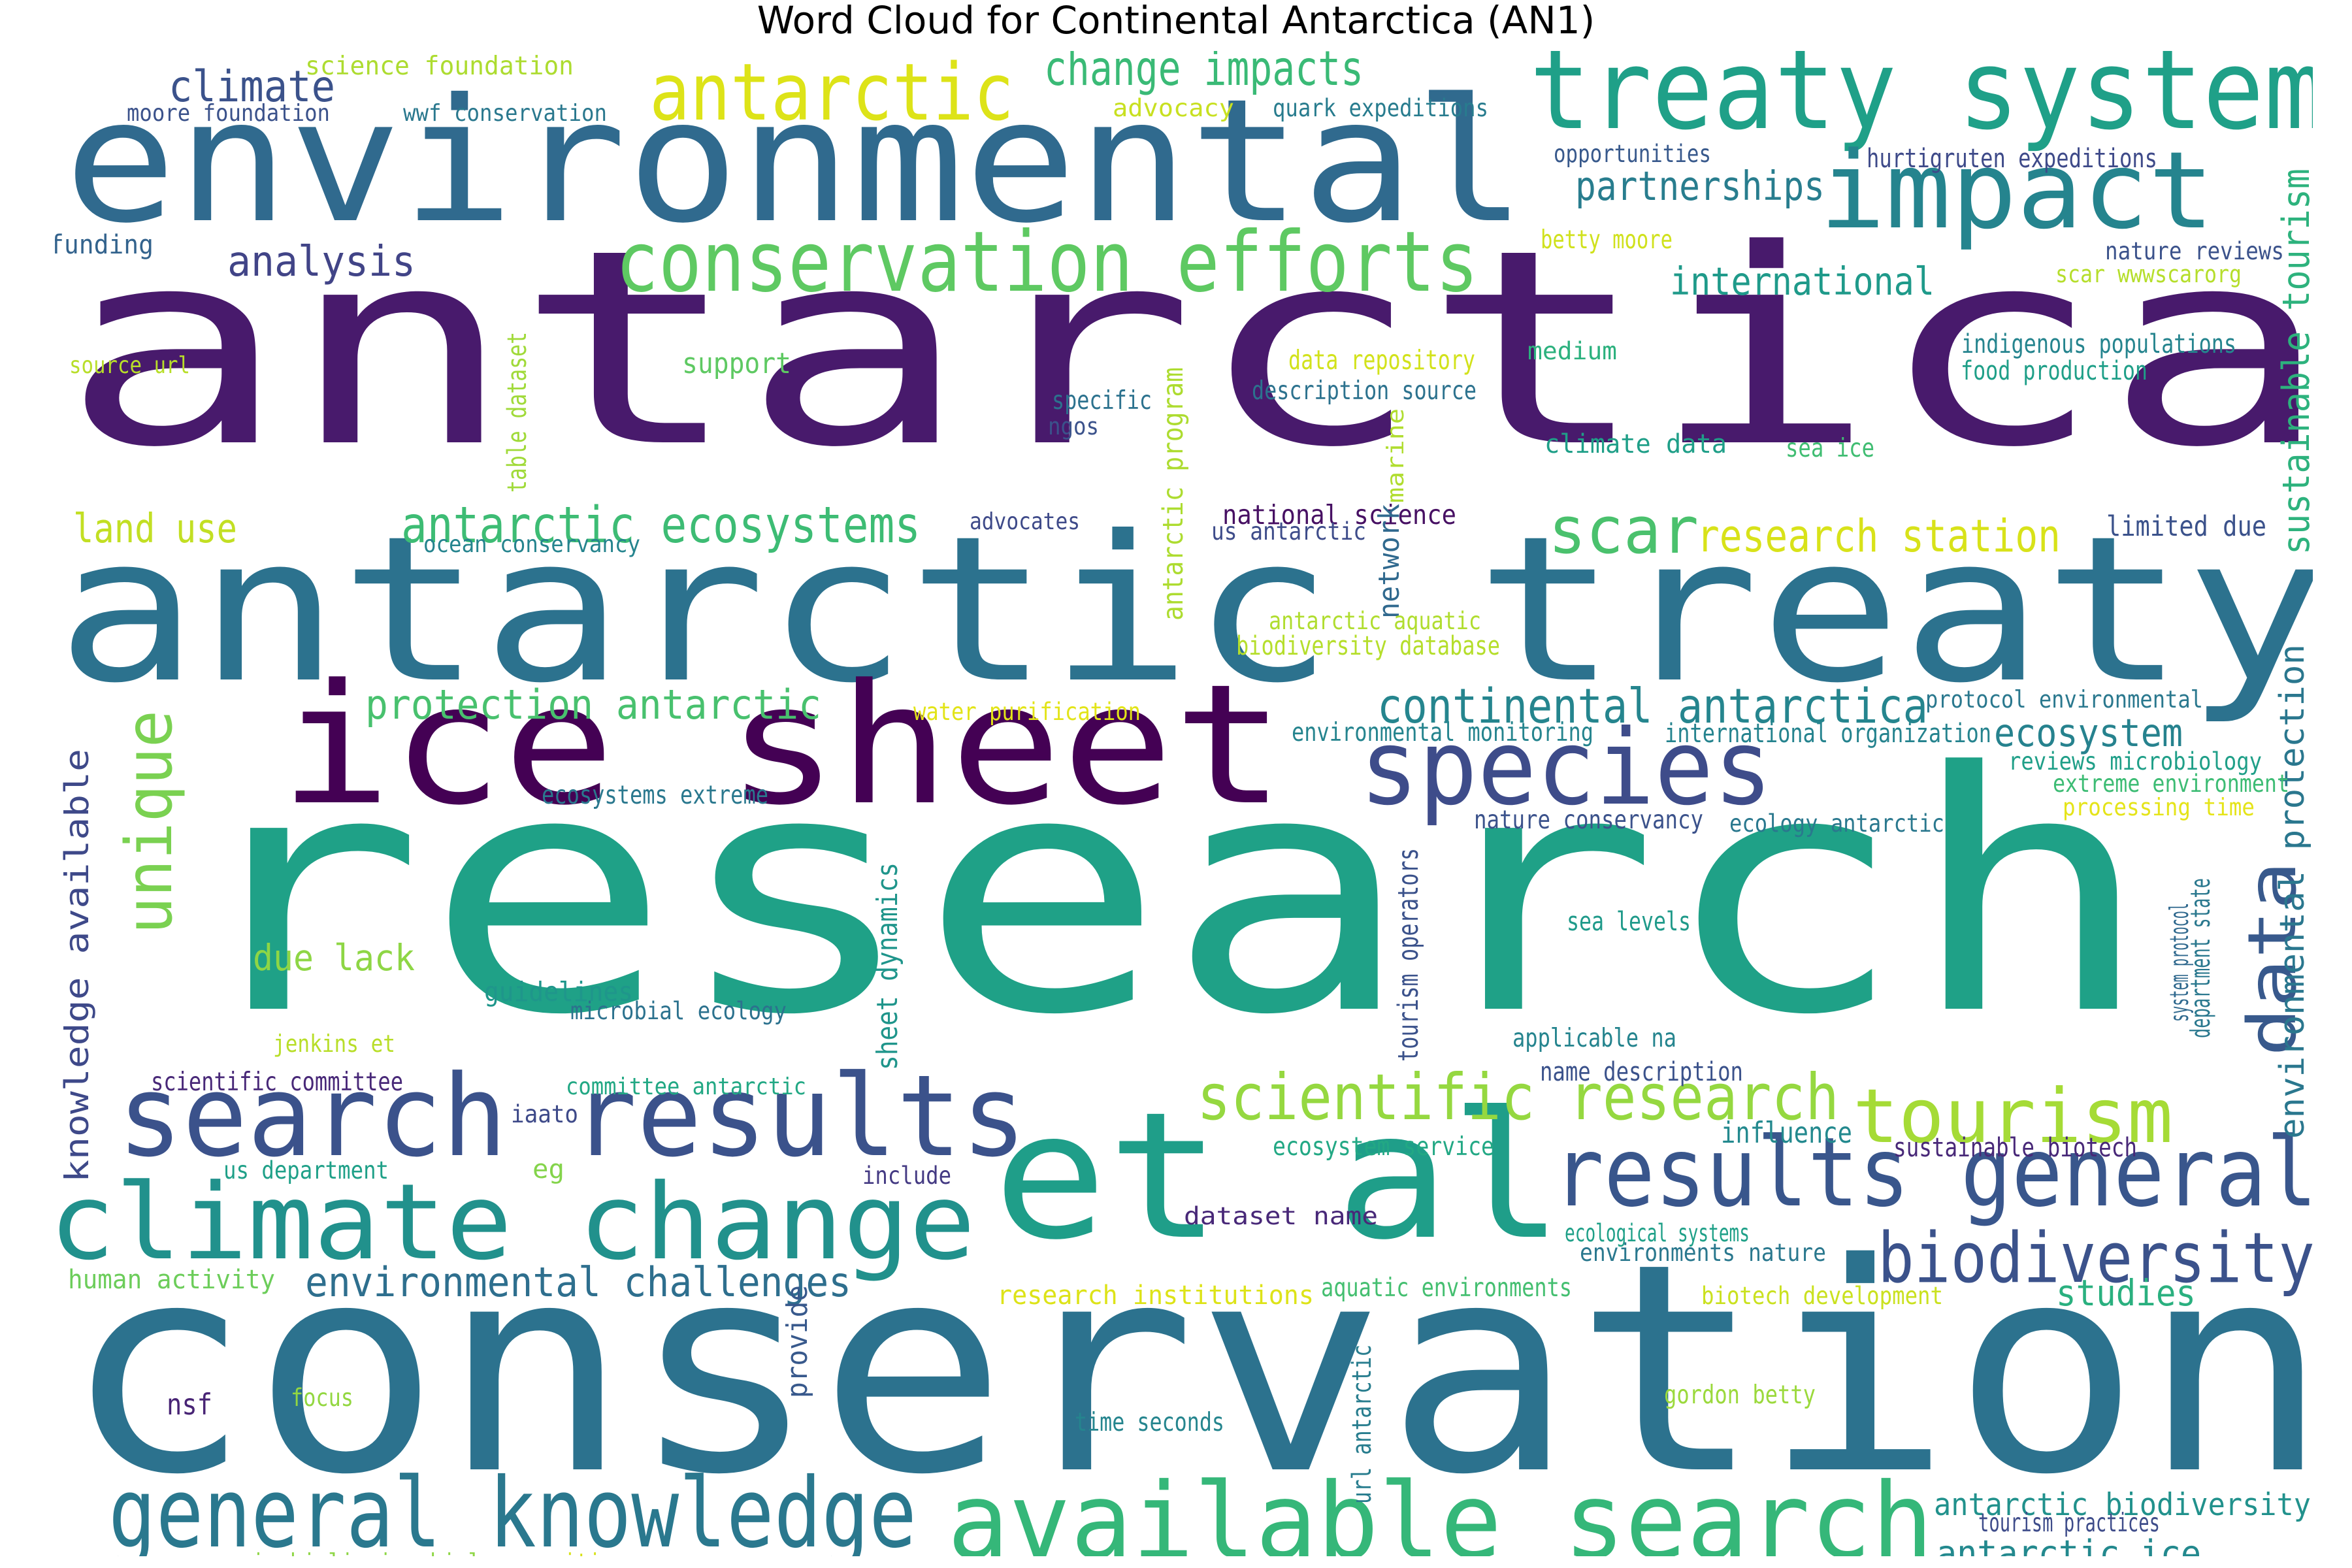 The image size is (2352, 1568). Describe the element at coordinates (1184, 610) in the screenshot. I see `word-antarctic-treaty: antarctic treaty` at that location.